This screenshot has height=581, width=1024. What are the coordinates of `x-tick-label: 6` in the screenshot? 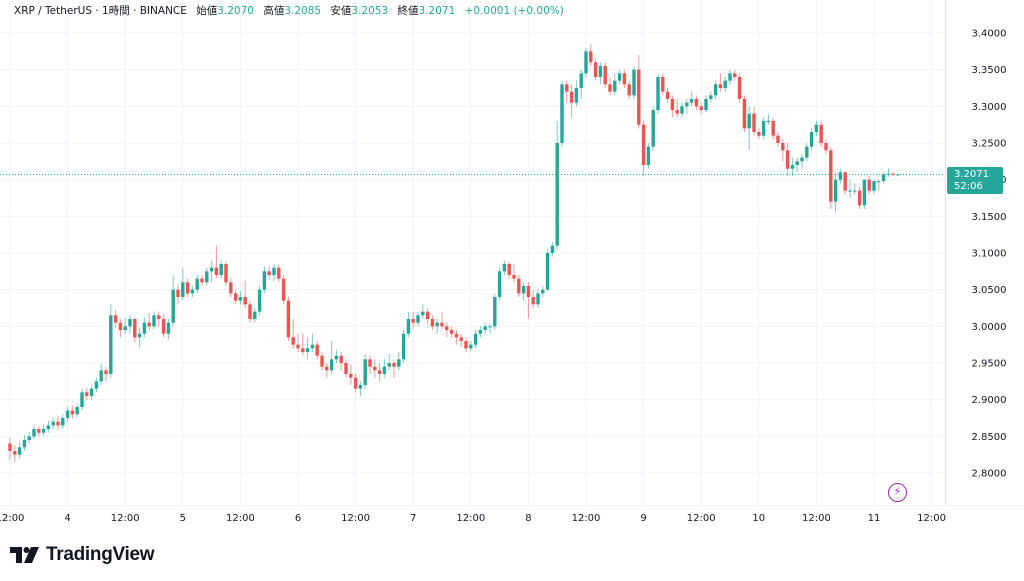 It's located at (298, 518).